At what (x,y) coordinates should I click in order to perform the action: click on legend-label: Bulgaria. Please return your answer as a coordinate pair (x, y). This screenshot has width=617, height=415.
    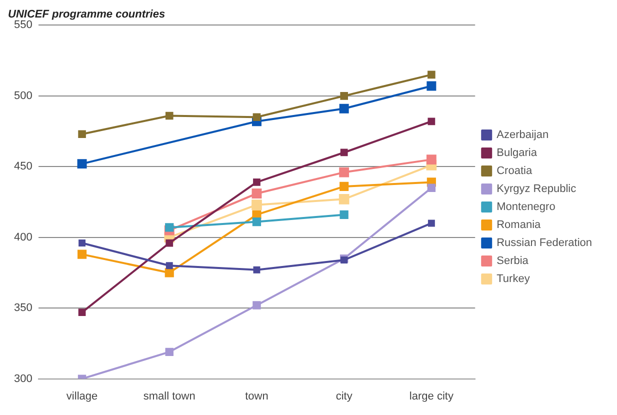
    Looking at the image, I should click on (517, 153).